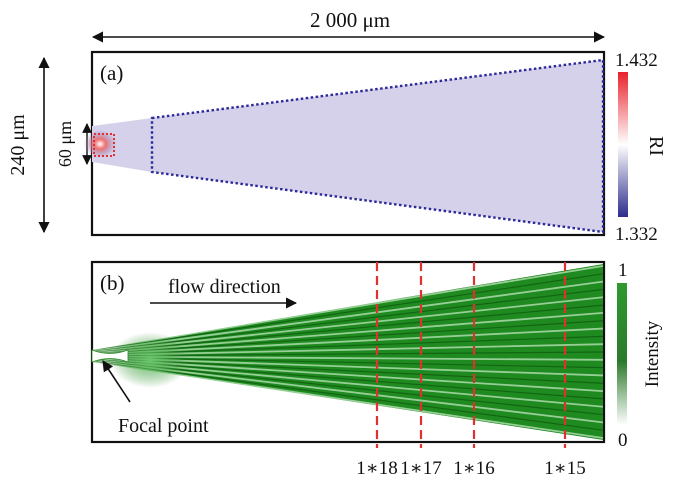 This screenshot has width=700, height=493. Describe the element at coordinates (110, 356) in the screenshot. I see `focal-spot` at that location.